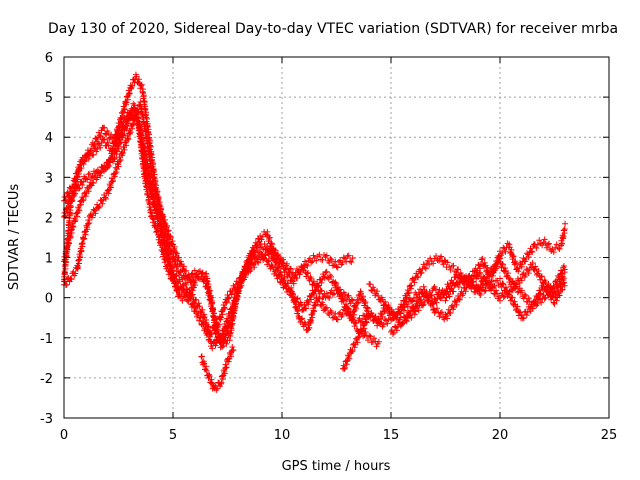 The height and width of the screenshot is (480, 640). I want to click on y-tick-label: 5, so click(49, 98).